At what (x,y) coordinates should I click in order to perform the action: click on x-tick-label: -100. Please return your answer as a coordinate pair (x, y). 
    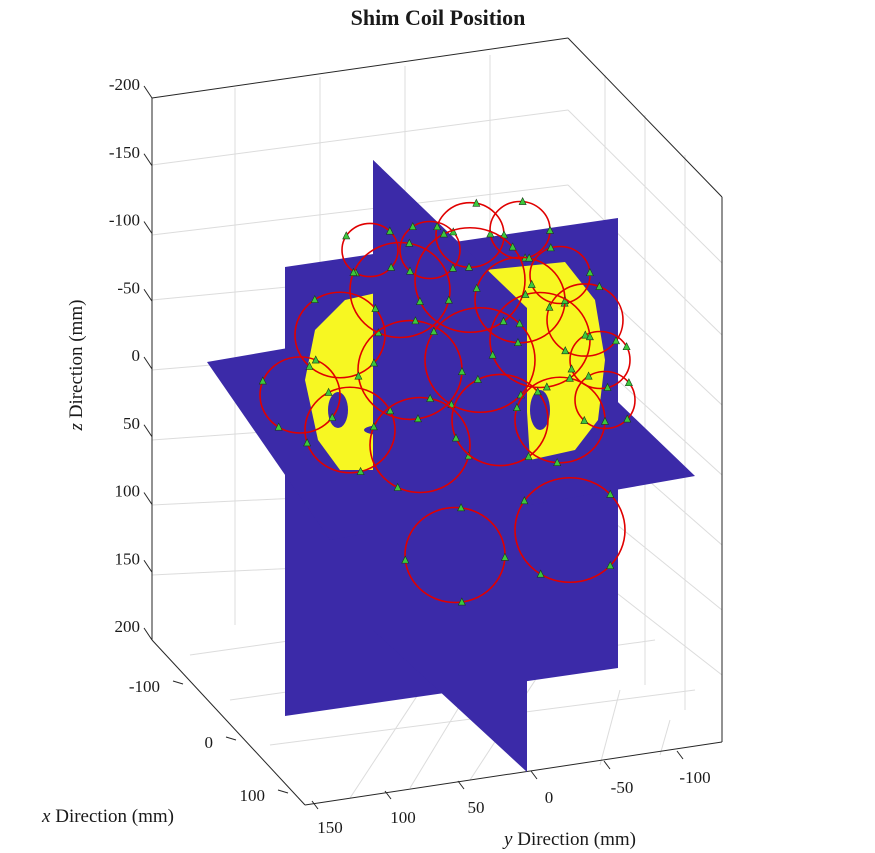
    Looking at the image, I should click on (144, 686).